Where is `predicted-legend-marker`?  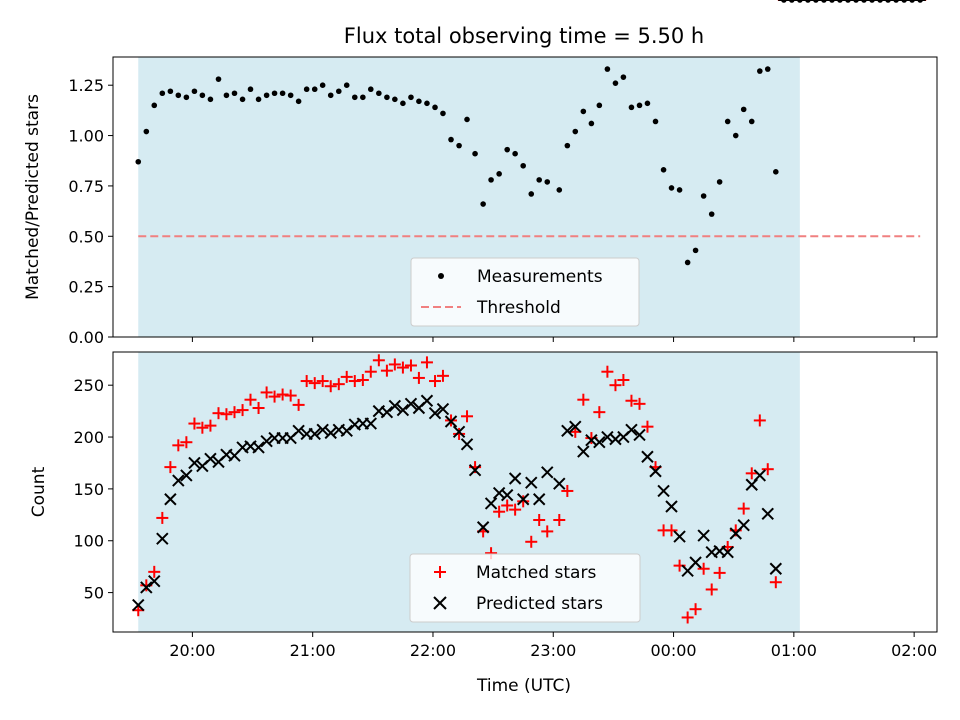
predicted-legend-marker is located at coordinates (440, 603).